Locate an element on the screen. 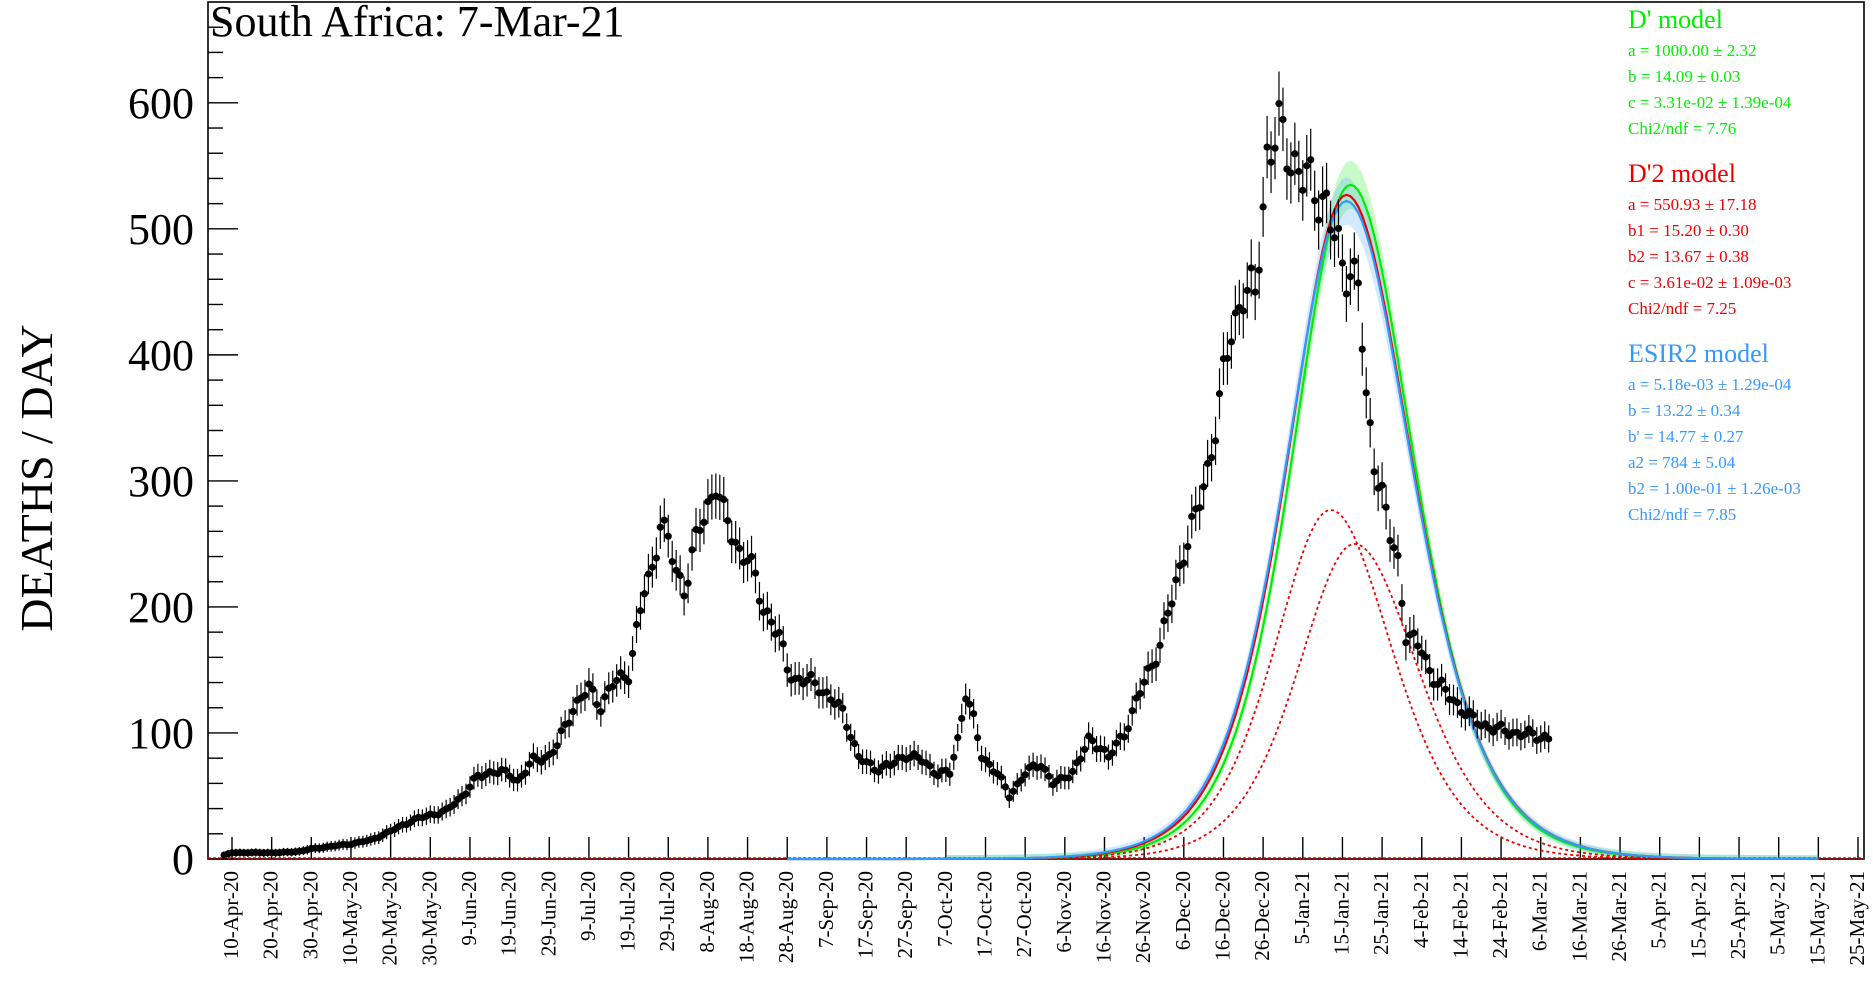  x-tick-label: 26-Mar-21 is located at coordinates (1619, 916).